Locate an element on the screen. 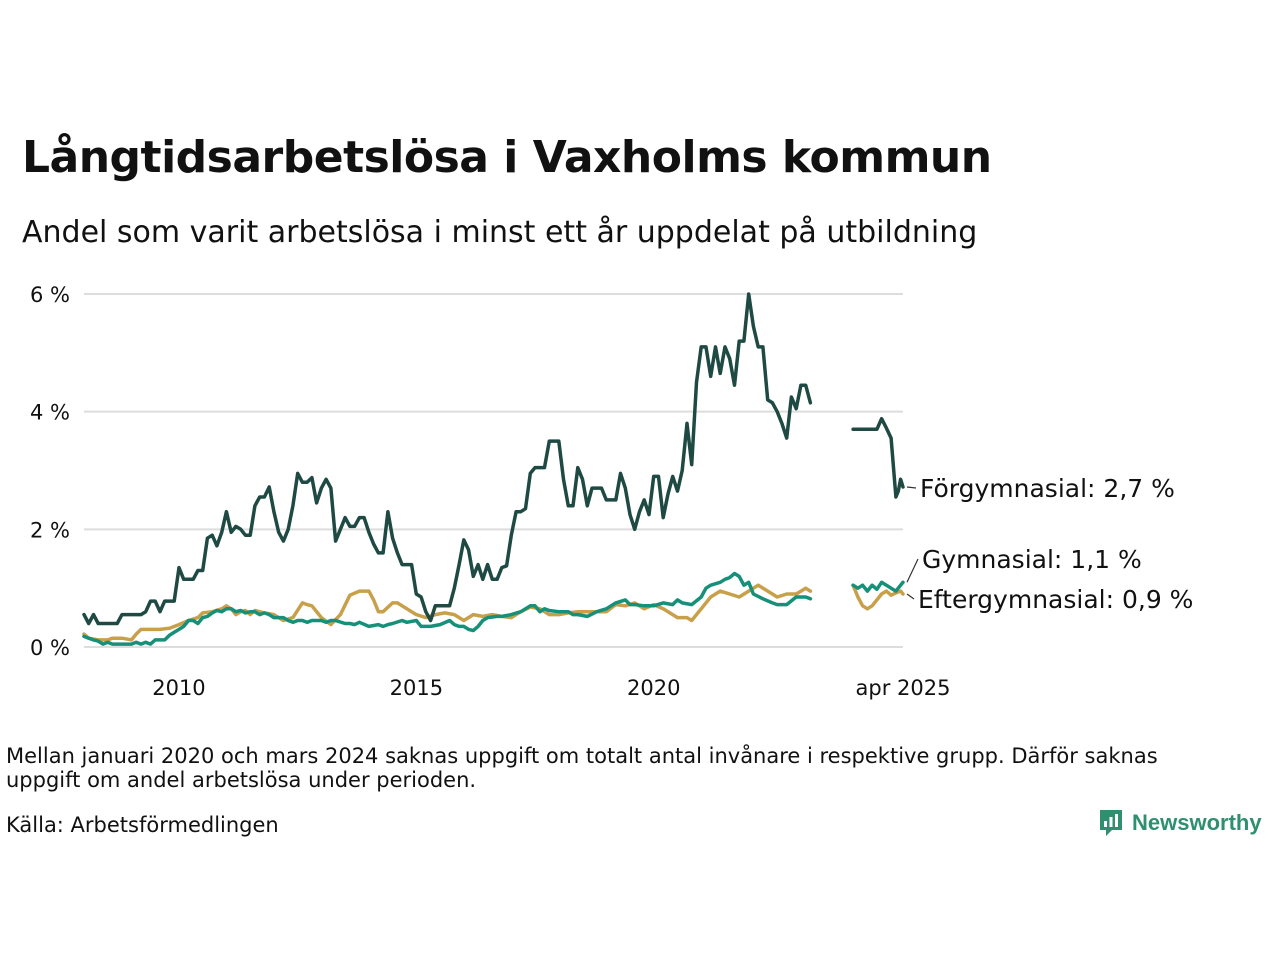 This screenshot has height=960, width=1280. chart-source: Källa: Arbetsförmedlingen is located at coordinates (142, 825).